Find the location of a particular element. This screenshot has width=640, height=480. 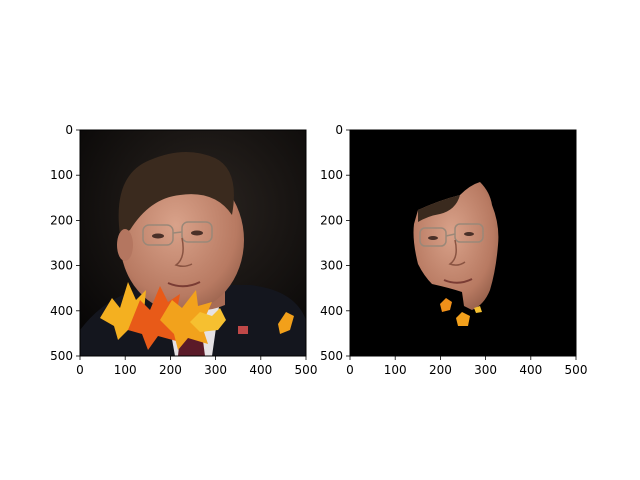

hair is located at coordinates (176, 193).